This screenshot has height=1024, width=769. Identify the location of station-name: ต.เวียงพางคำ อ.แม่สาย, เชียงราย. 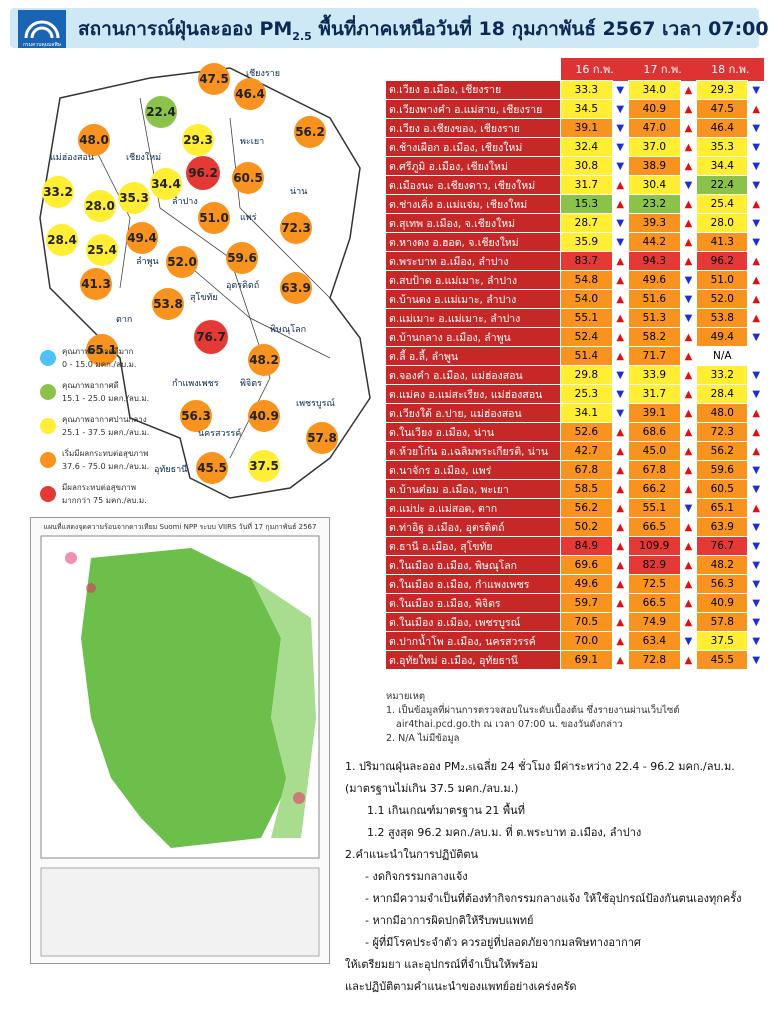
(473, 109).